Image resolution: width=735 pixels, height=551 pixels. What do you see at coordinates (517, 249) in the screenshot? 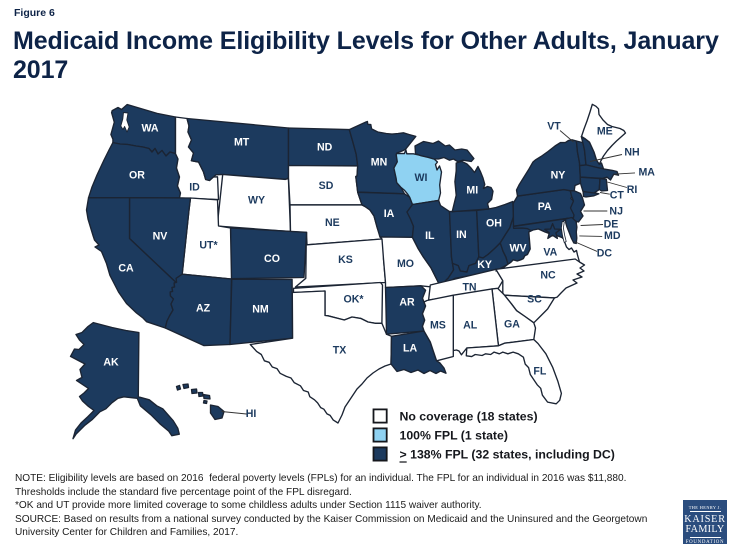
I see `svg-text: WV` at bounding box center [517, 249].